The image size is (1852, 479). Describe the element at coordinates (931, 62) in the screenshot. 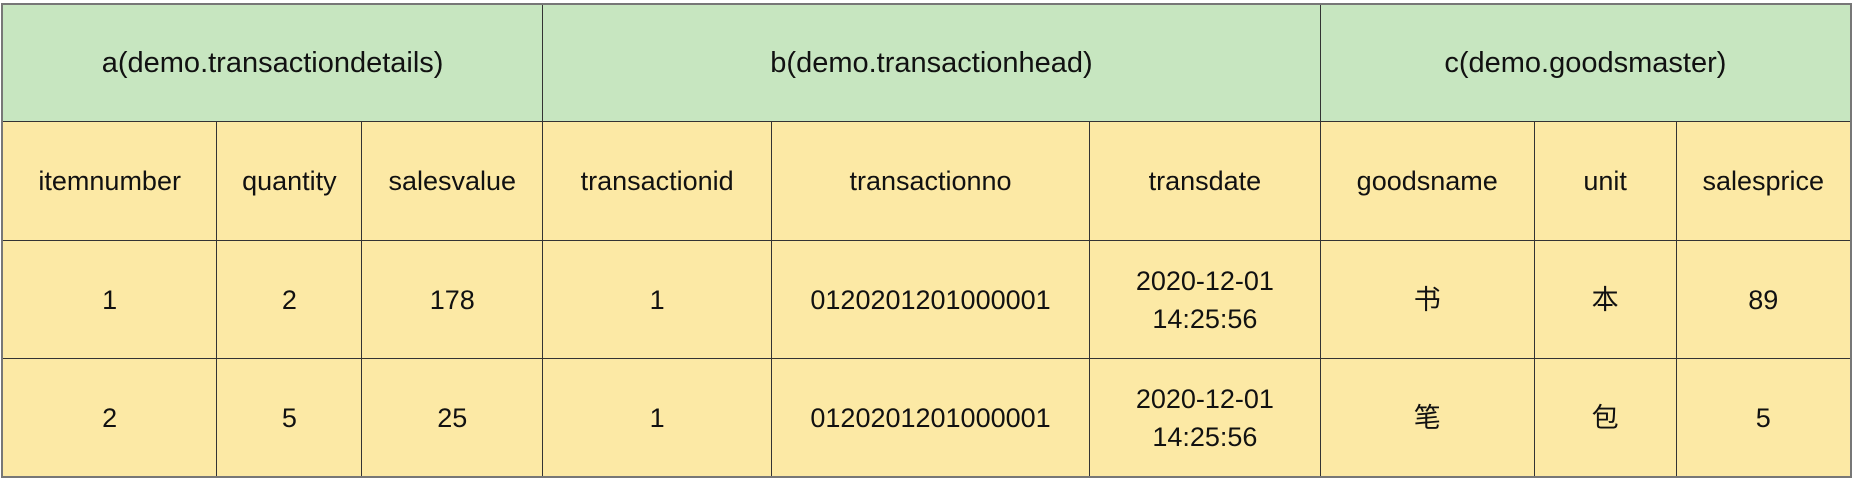

I see `group-header-b: b(demo.transactionhead)` at that location.